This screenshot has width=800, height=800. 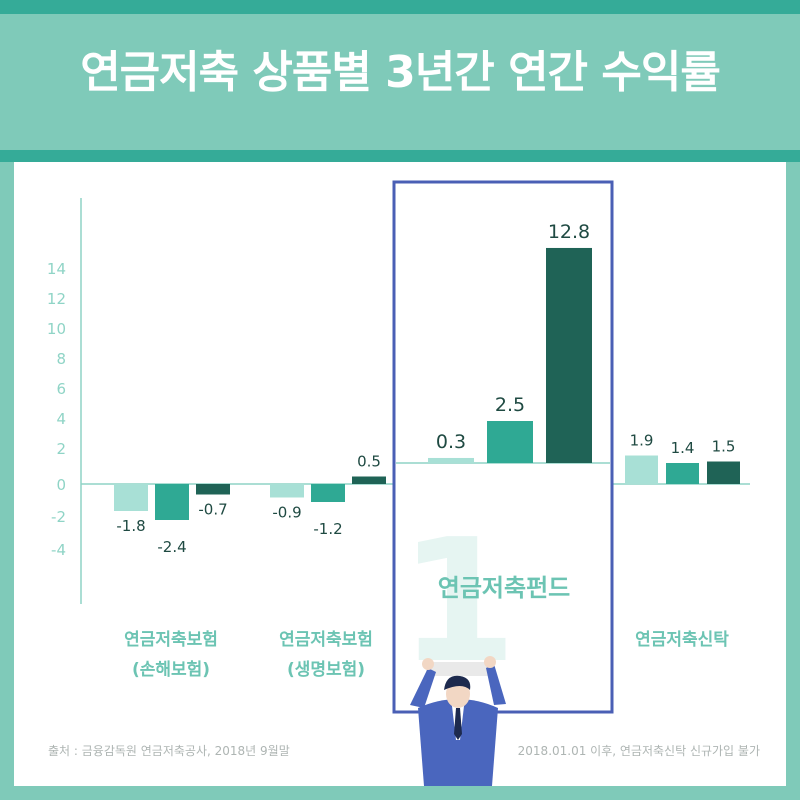 I want to click on data-label: 1.9, so click(x=642, y=441).